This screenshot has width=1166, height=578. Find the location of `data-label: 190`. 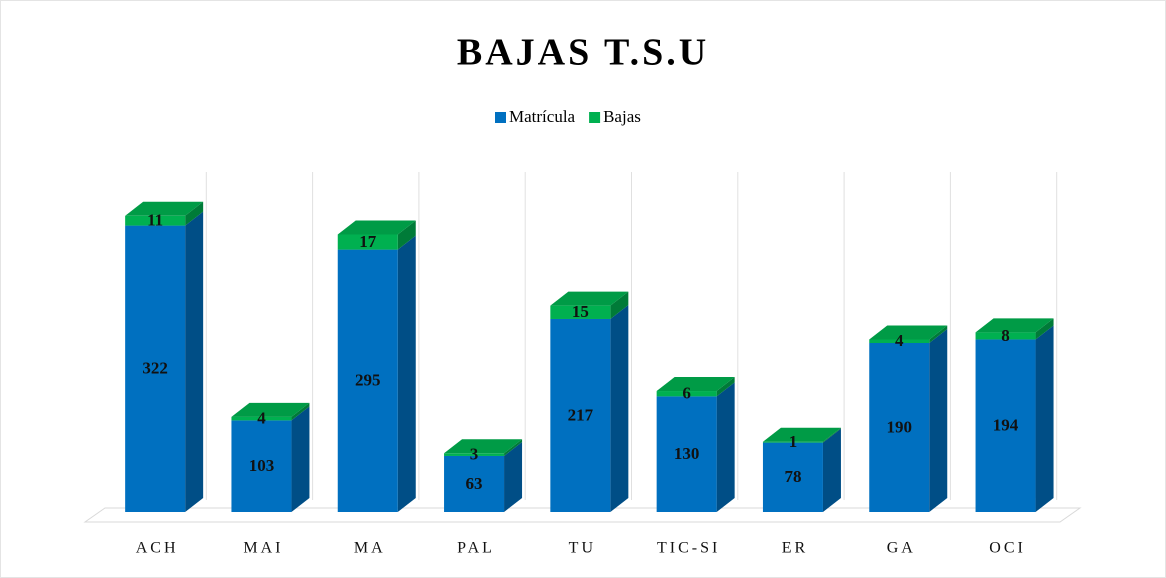

data-label: 190 is located at coordinates (900, 426).